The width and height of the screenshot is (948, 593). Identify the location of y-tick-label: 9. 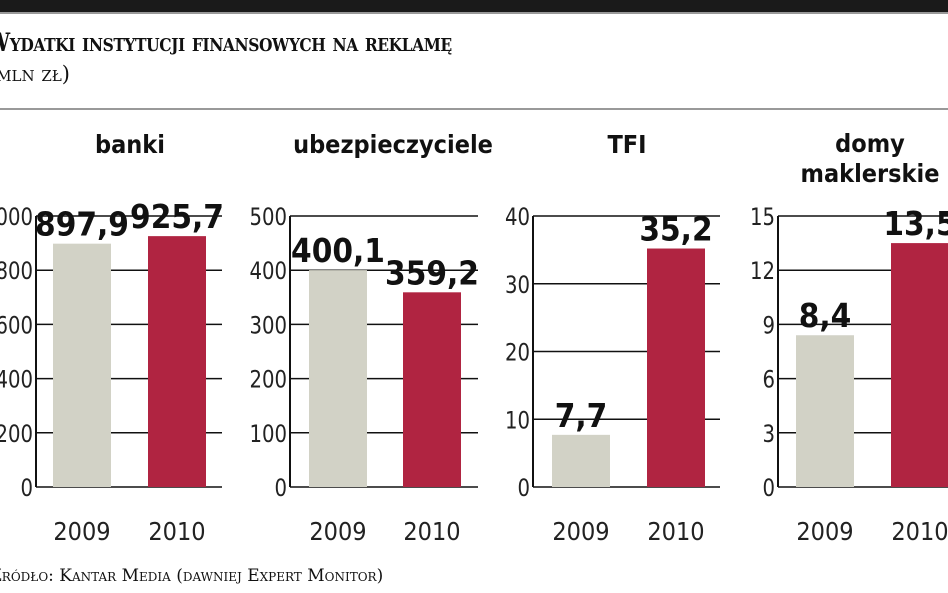
(769, 325).